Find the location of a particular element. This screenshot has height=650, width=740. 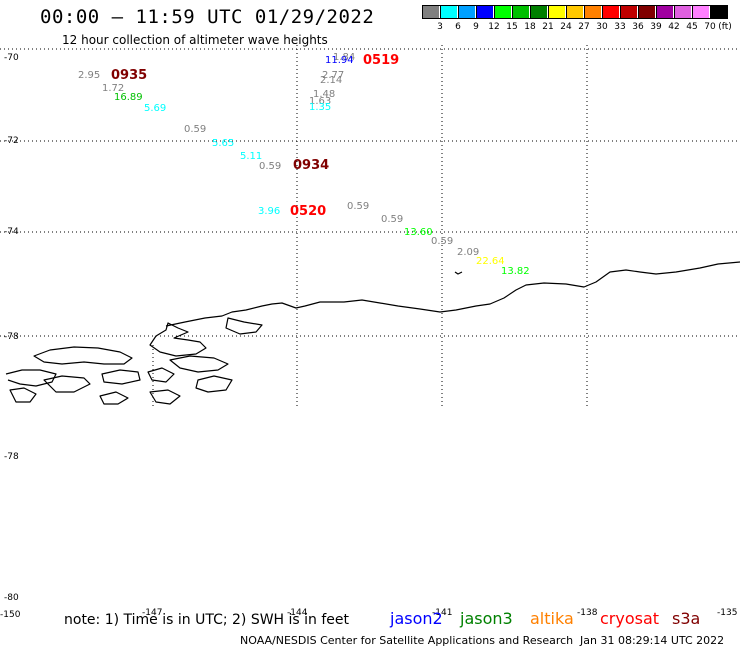

swh-observation: 1.35 is located at coordinates (320, 107).